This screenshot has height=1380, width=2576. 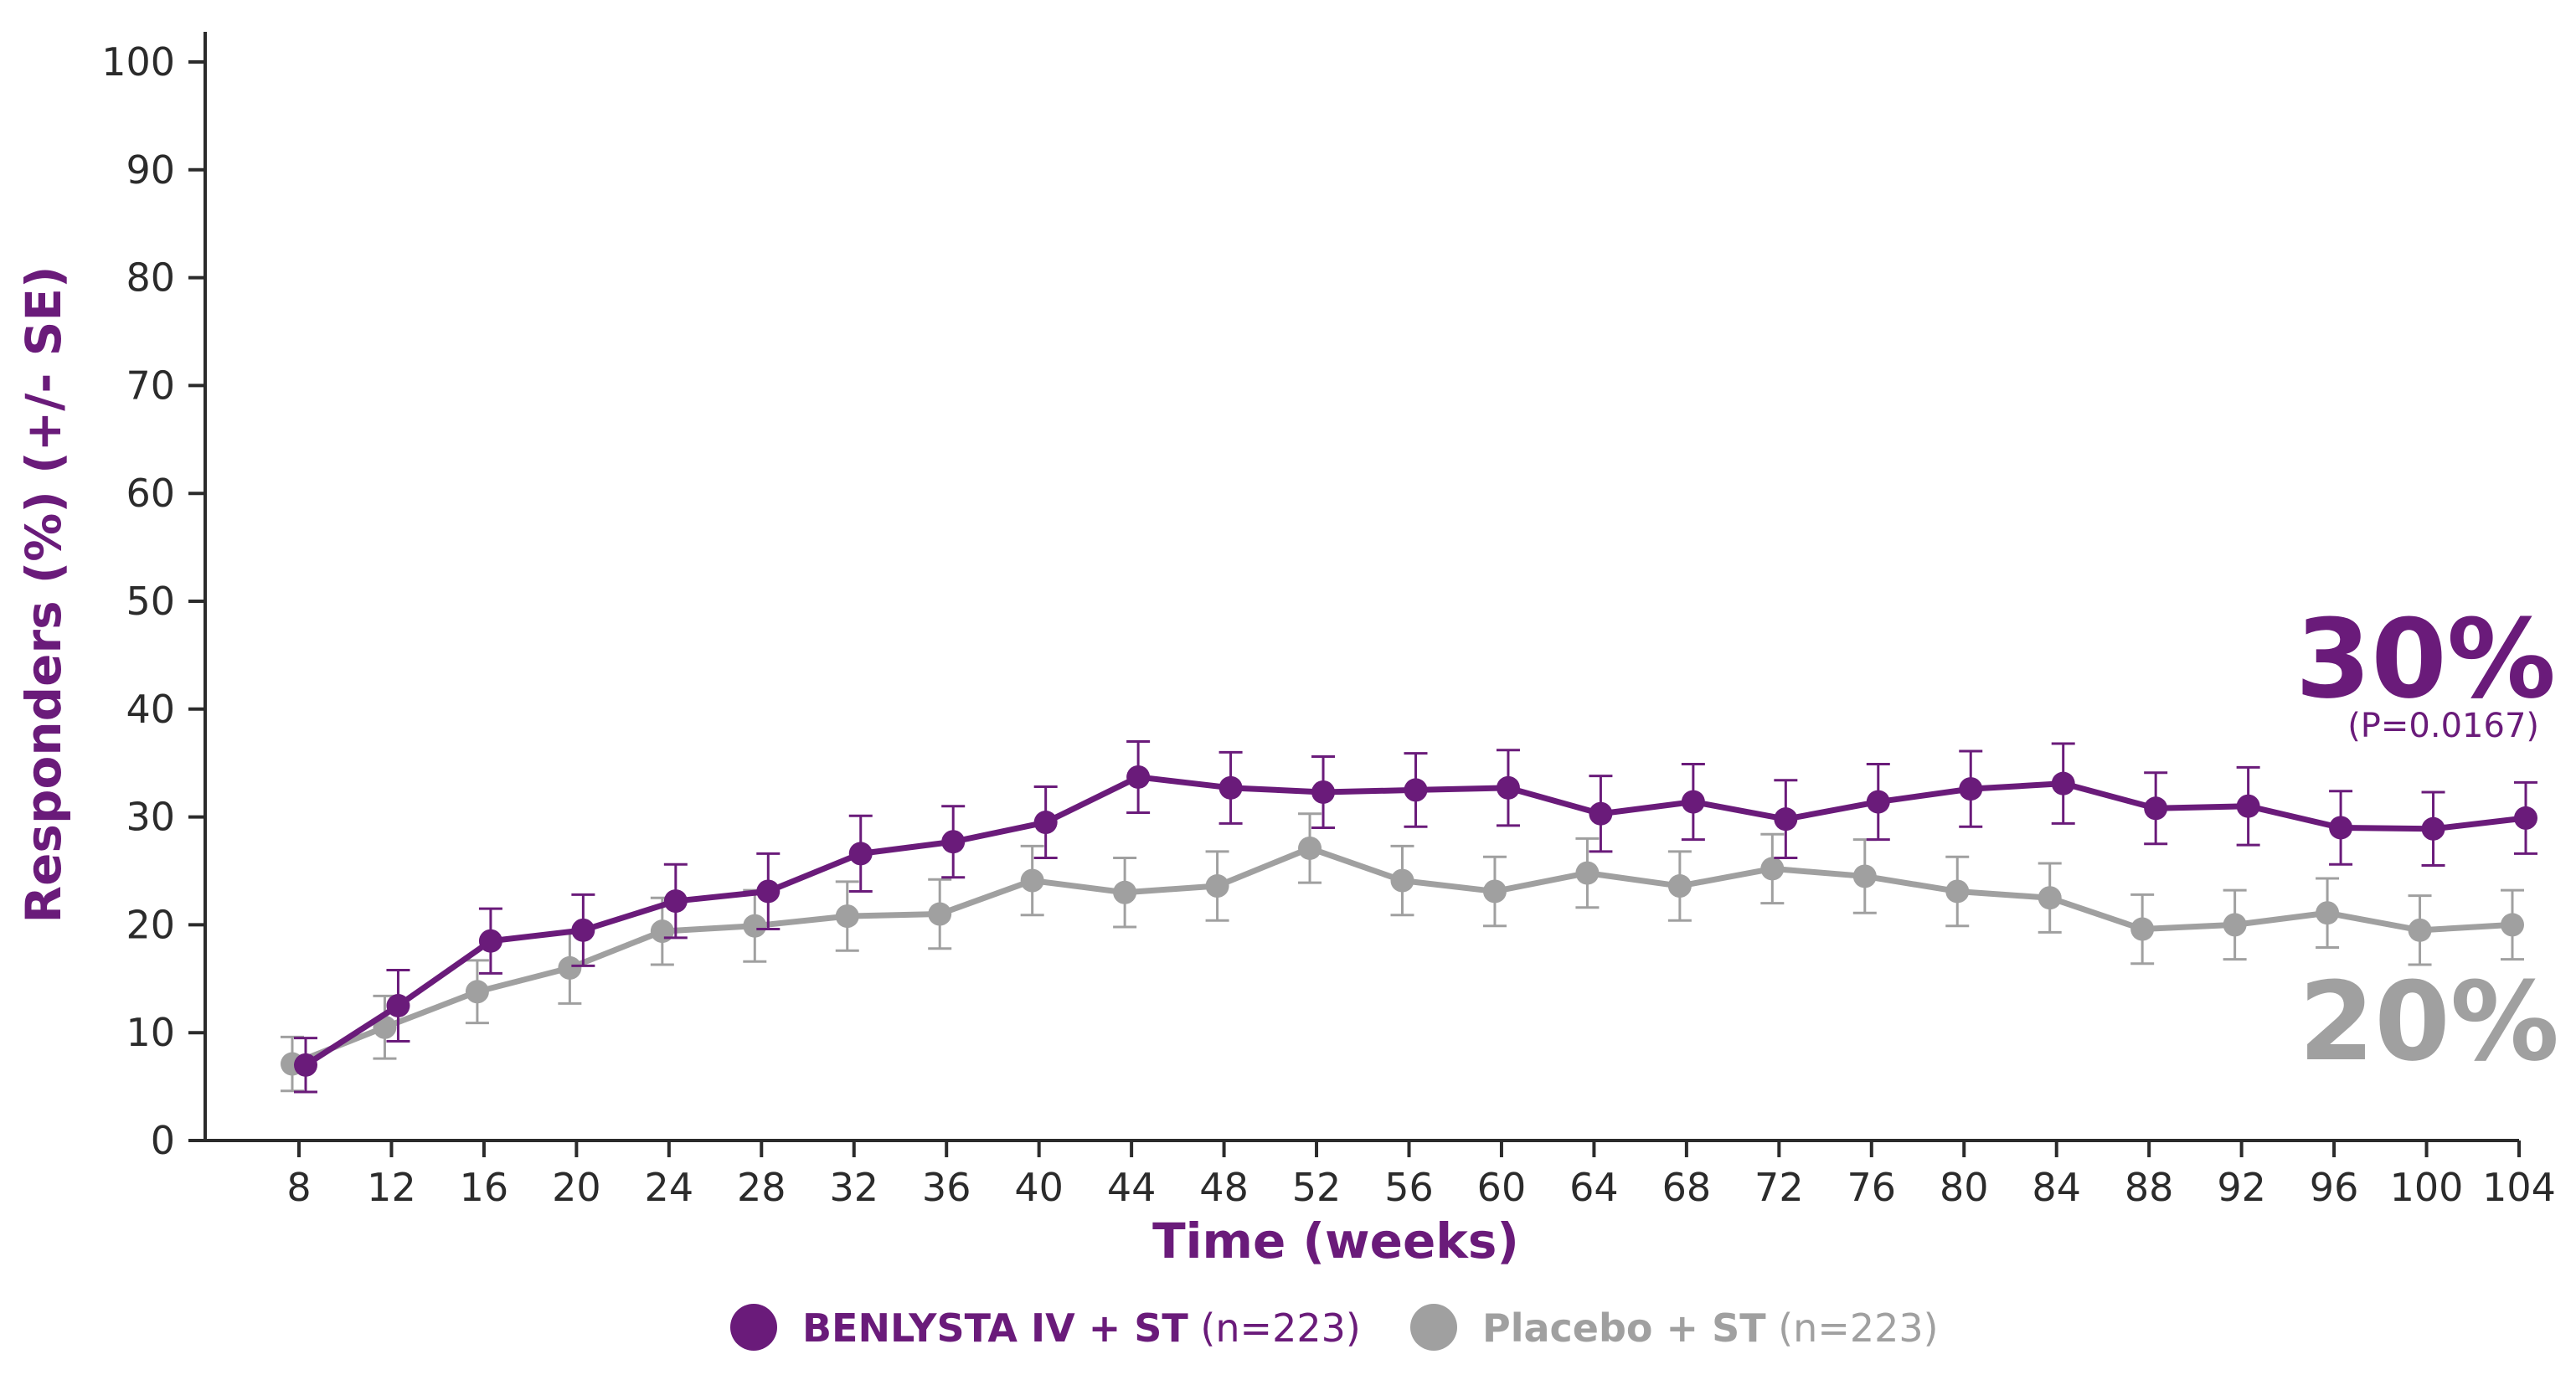 I want to click on legend-placebo-marker, so click(x=1433, y=1327).